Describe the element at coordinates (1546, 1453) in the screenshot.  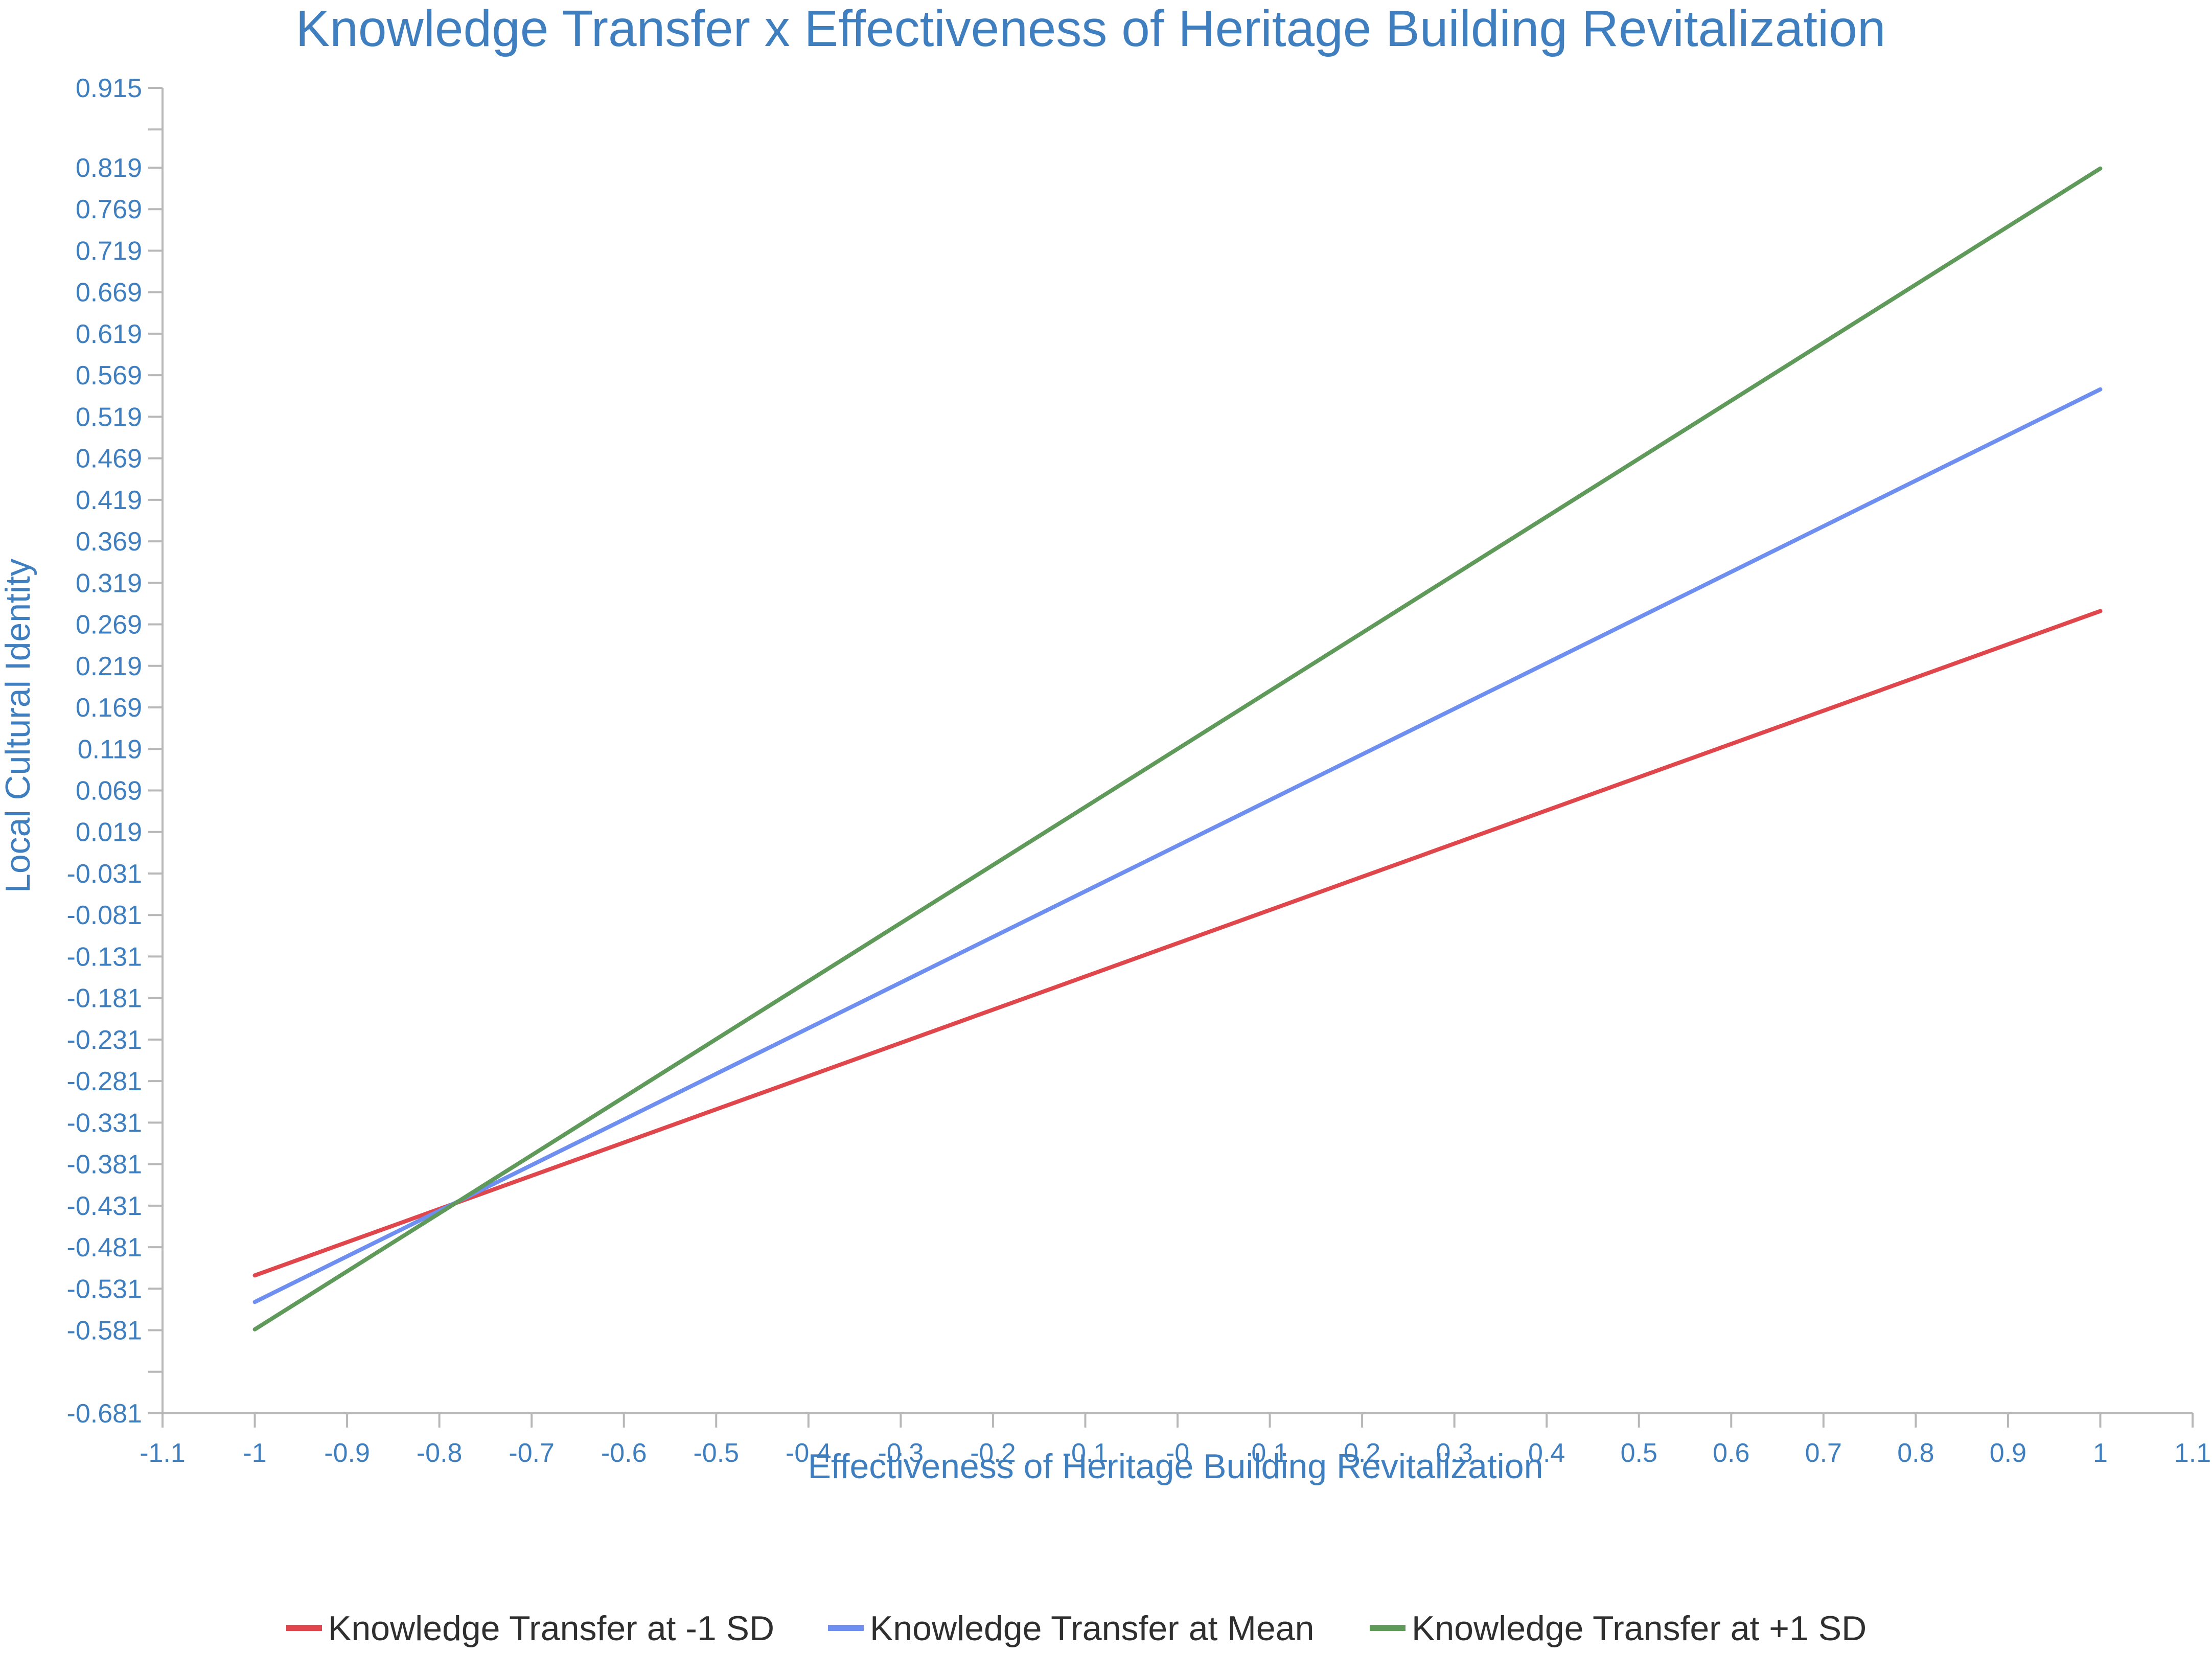
I see `x-tick-label: 0.4` at that location.